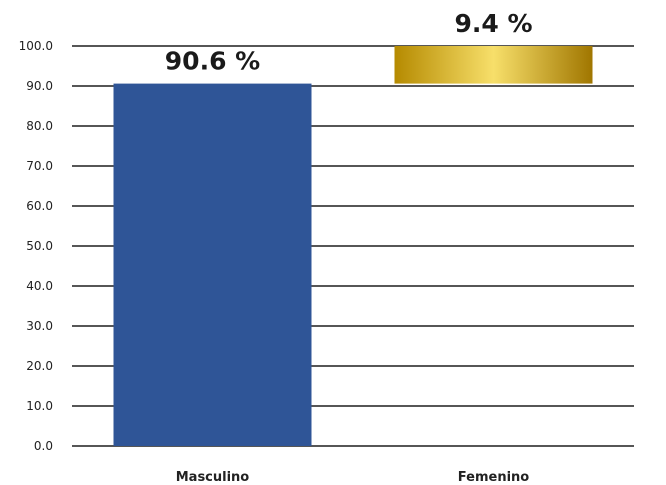 The image size is (666, 485). Describe the element at coordinates (493, 65) in the screenshot. I see `bar-femenino` at that location.